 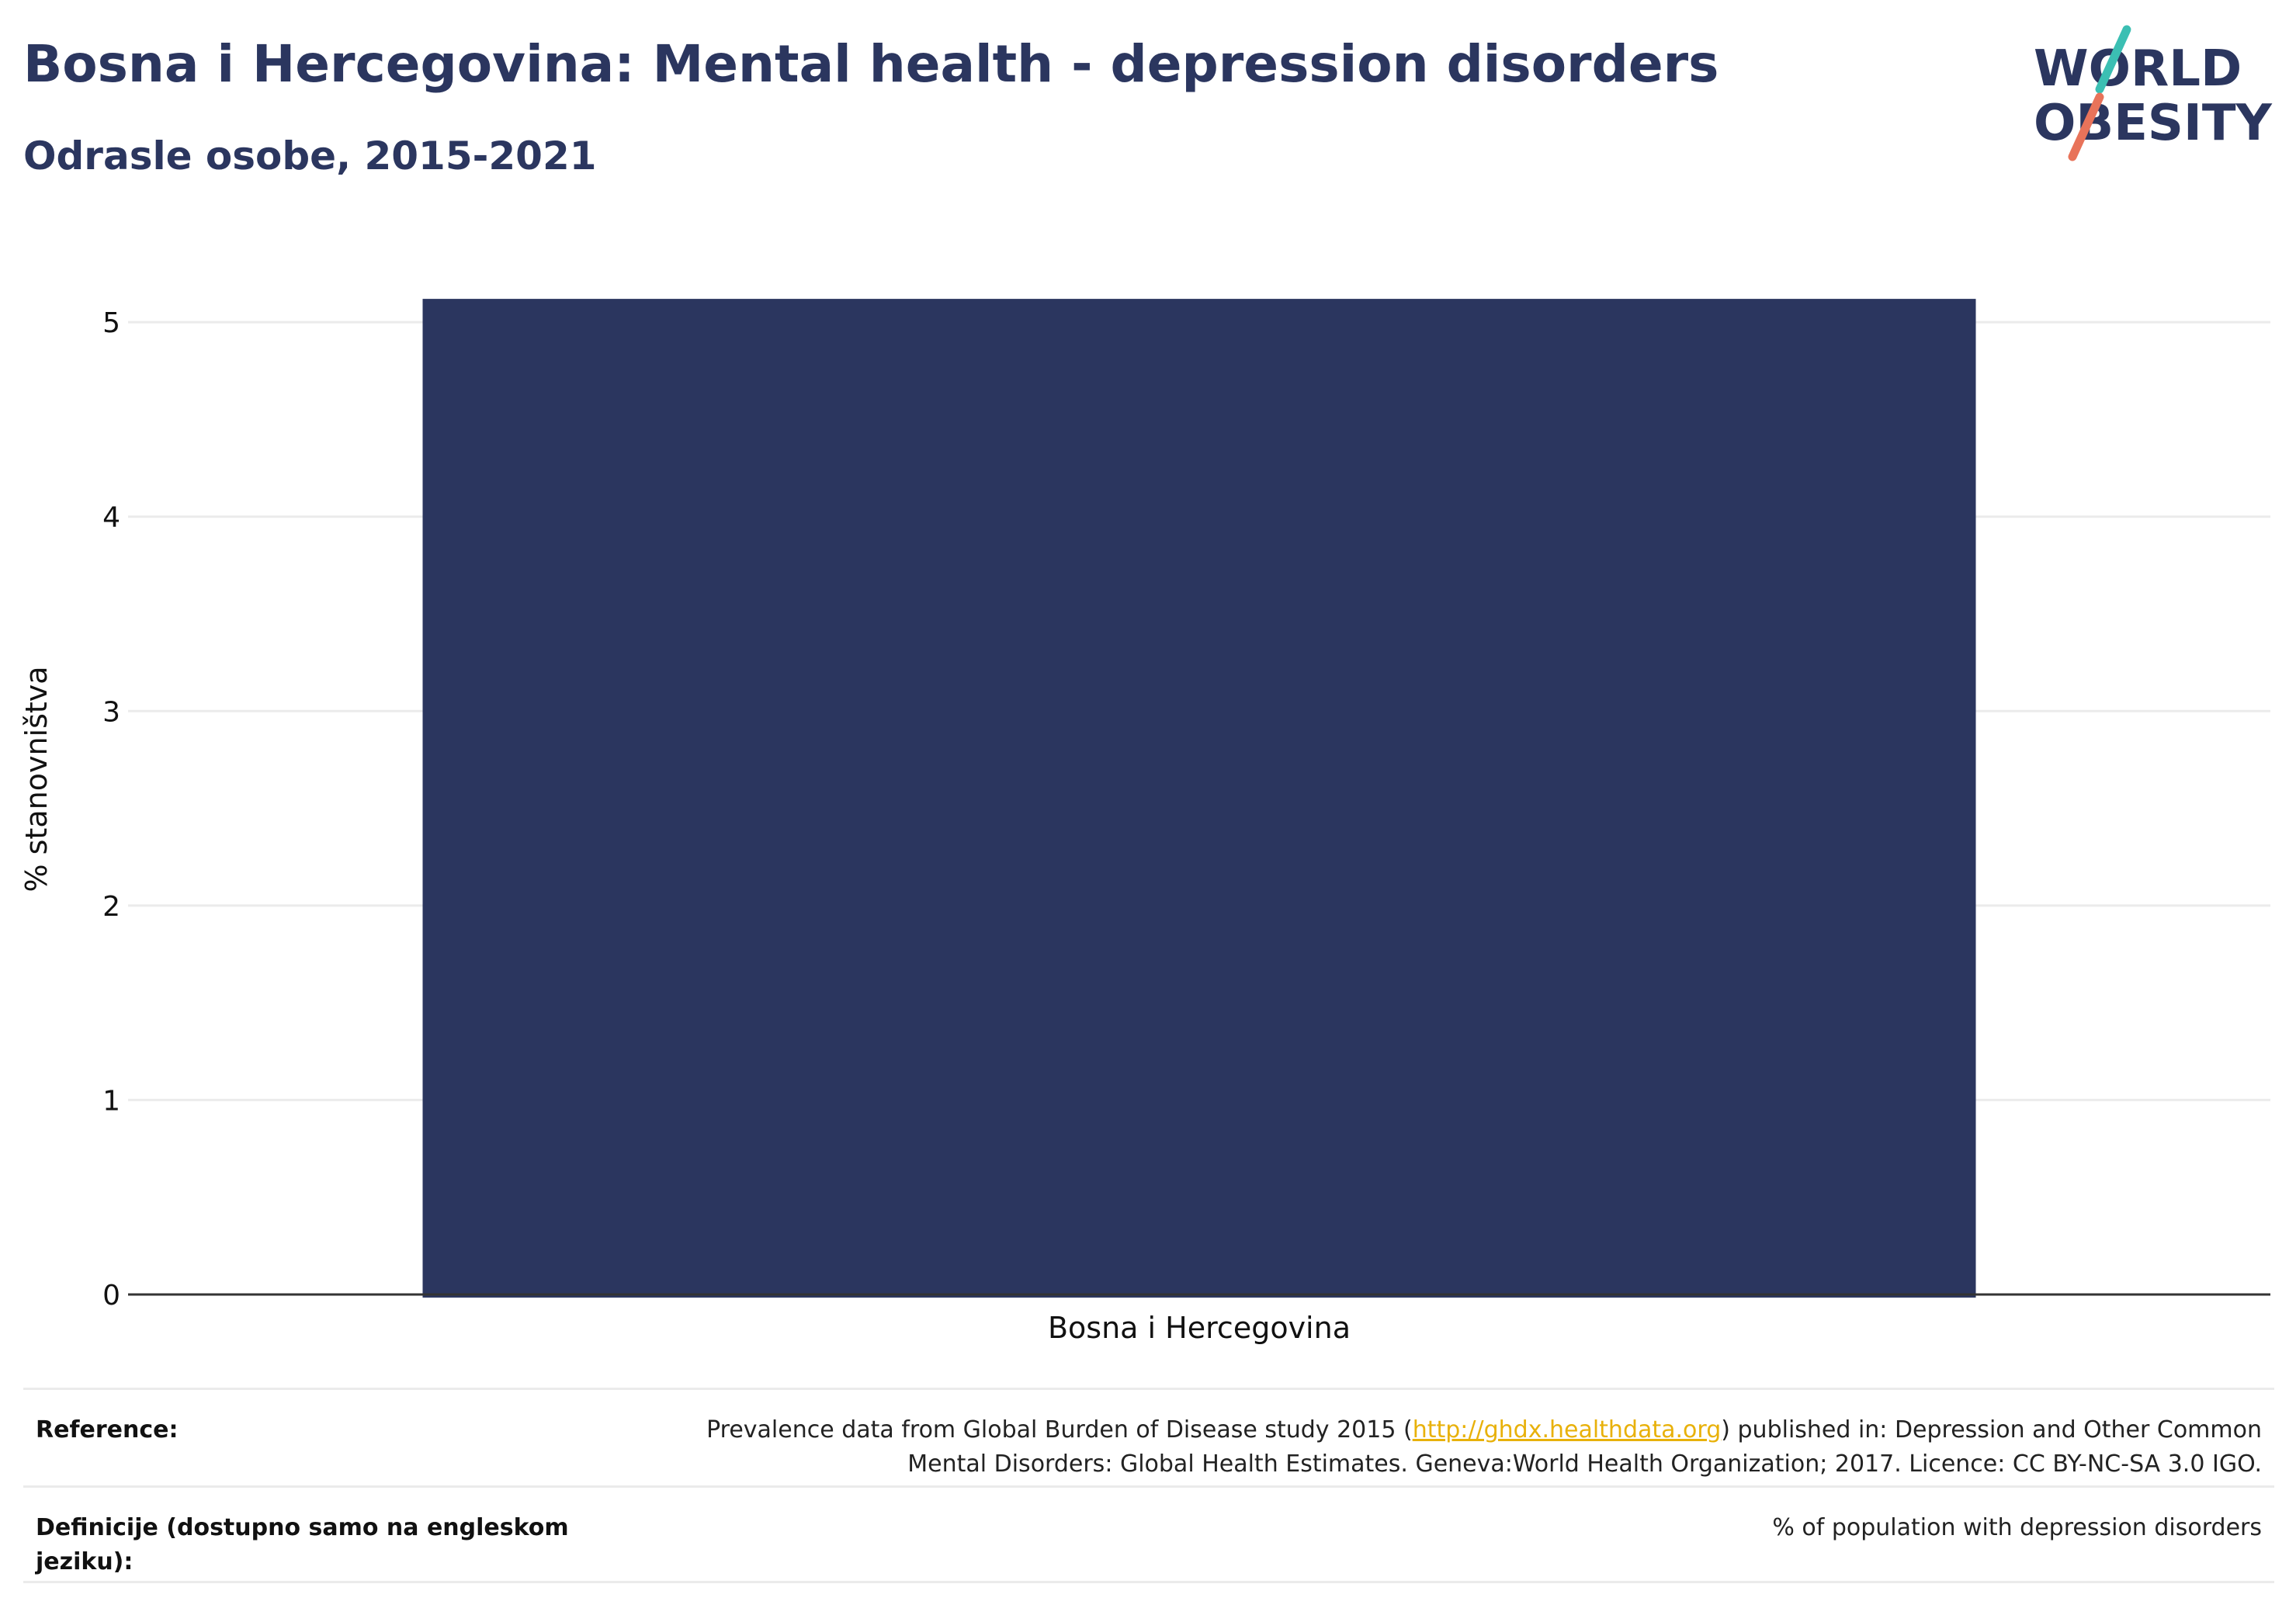 I want to click on reference-label: Reference:, so click(x=107, y=1430).